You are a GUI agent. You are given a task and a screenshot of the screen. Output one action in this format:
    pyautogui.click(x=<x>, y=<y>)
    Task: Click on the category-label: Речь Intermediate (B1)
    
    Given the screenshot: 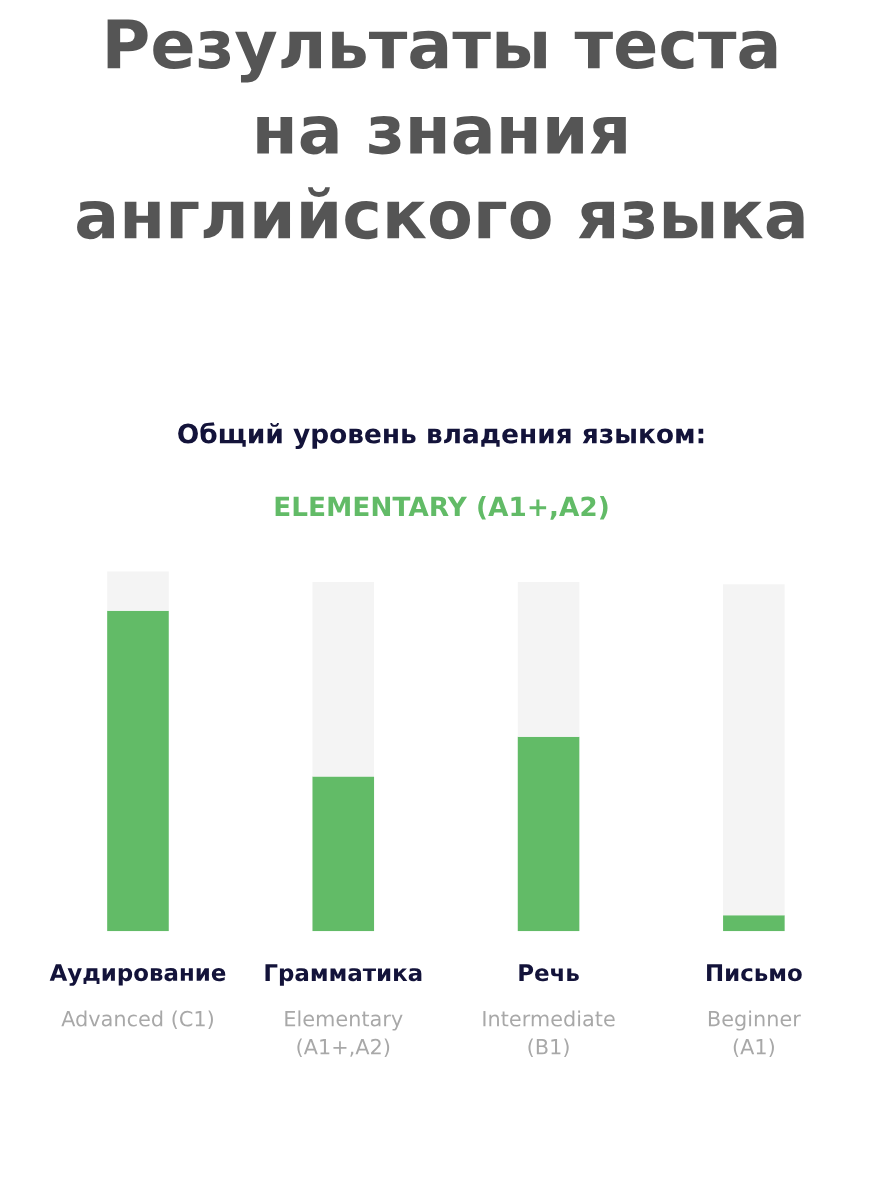 What is the action you would take?
    pyautogui.click(x=549, y=1011)
    